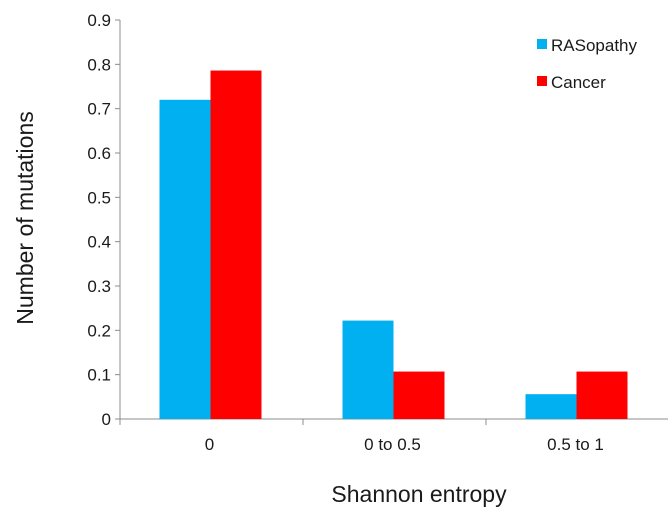  I want to click on x-tick-label: 0.5 to 1, so click(575, 444).